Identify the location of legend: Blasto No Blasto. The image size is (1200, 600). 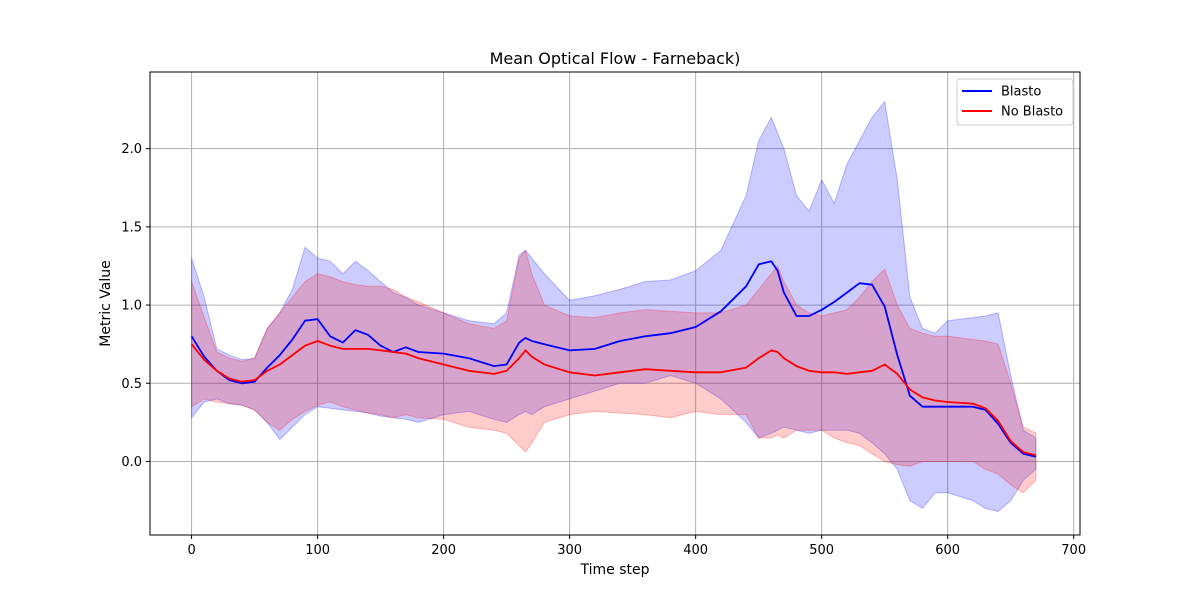
(1015, 102).